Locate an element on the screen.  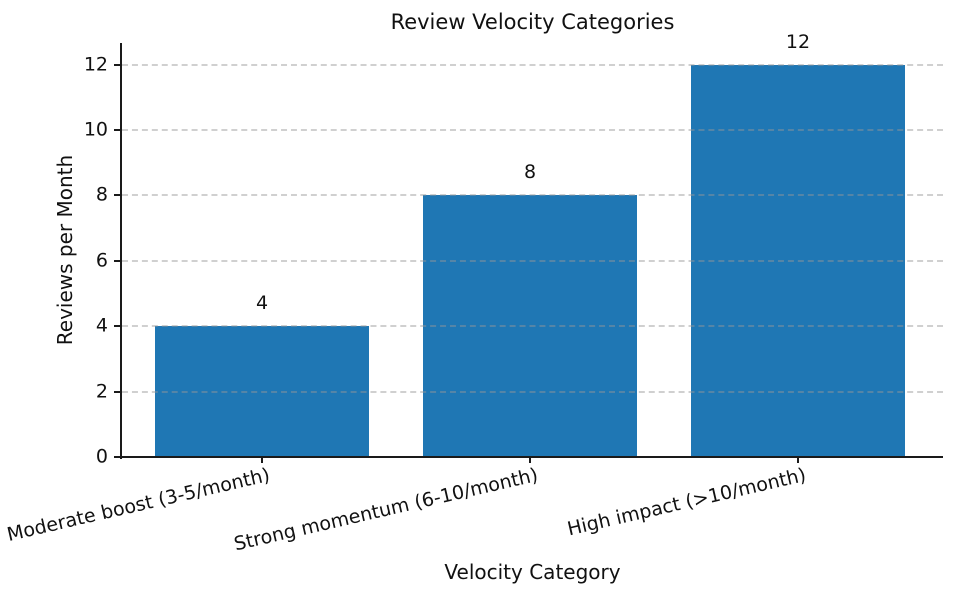
y-tick-label: 0 is located at coordinates (101, 456).